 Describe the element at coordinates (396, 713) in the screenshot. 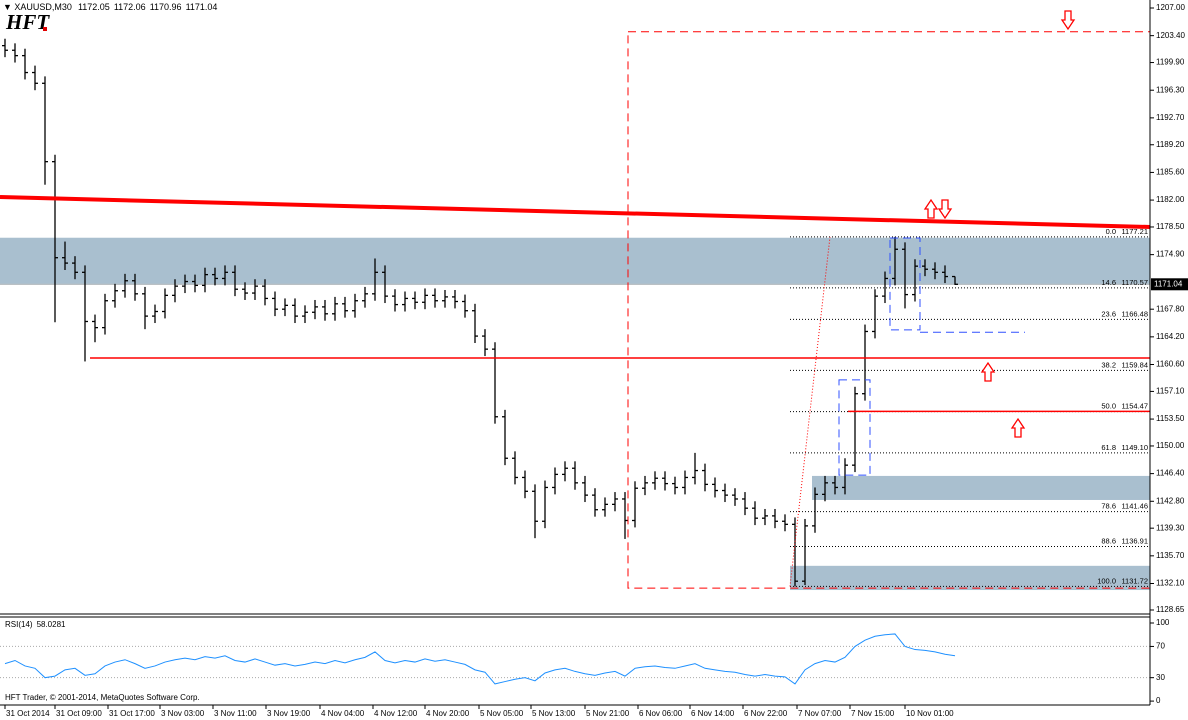

I see `x-tick-label: 4 Nov 12:00` at that location.